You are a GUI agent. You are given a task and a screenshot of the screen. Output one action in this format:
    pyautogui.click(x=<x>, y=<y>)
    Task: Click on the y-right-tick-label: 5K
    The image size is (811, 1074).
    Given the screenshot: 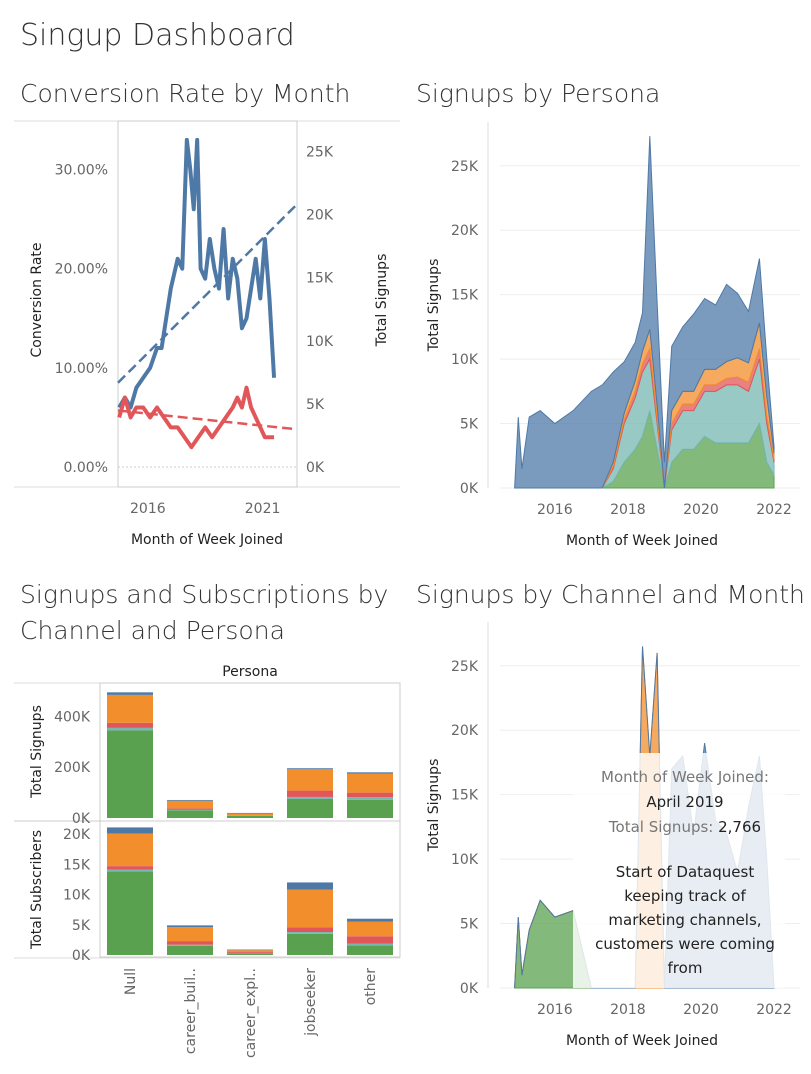 What is the action you would take?
    pyautogui.click(x=315, y=405)
    